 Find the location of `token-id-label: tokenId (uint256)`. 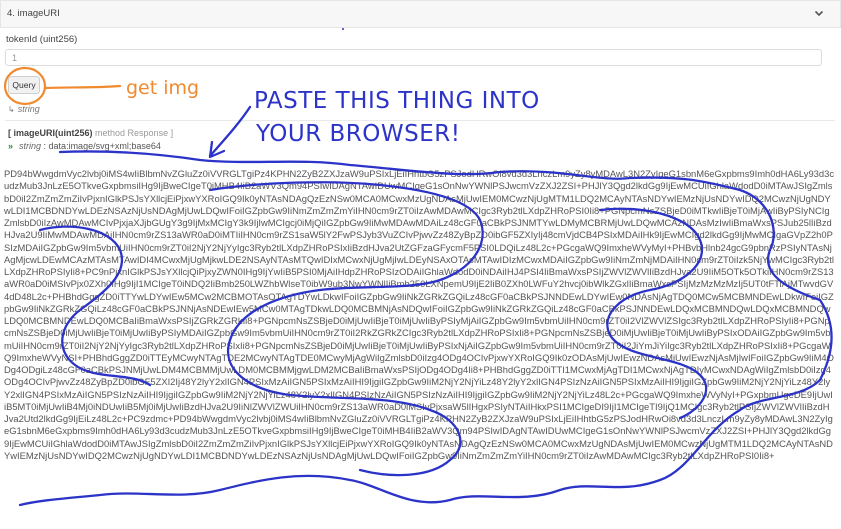

token-id-label: tokenId (uint256) is located at coordinates (42, 39).